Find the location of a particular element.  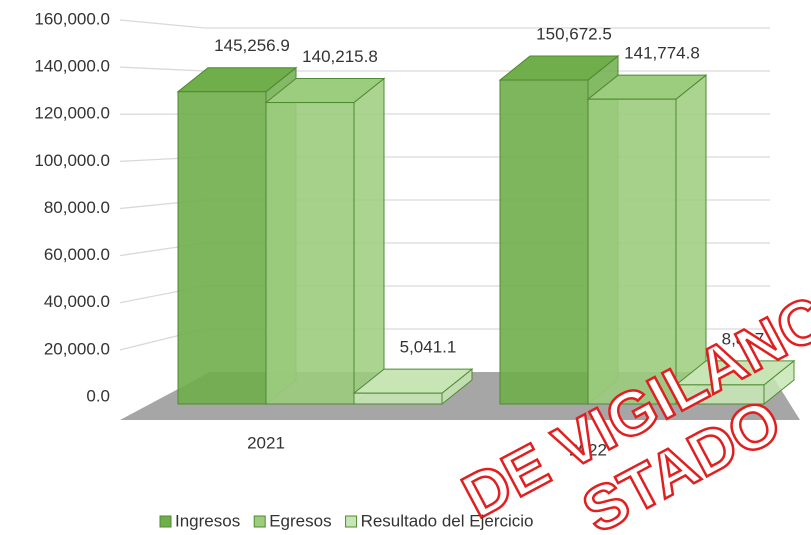

data-label: 5,041.1 is located at coordinates (428, 347).